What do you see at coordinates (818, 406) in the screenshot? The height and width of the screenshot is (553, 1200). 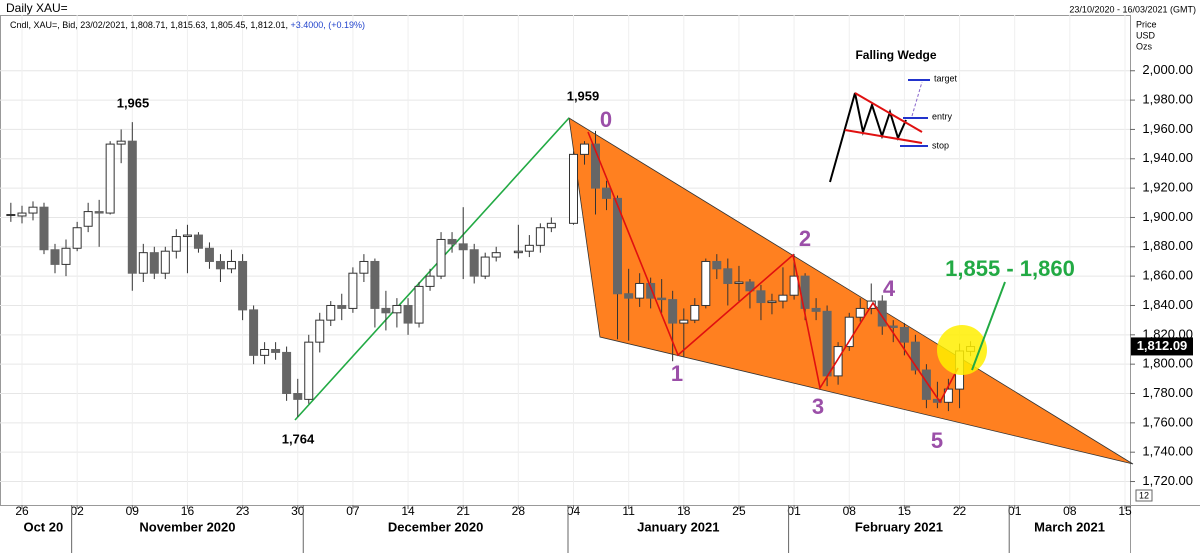 I see `wave-label: 3` at bounding box center [818, 406].